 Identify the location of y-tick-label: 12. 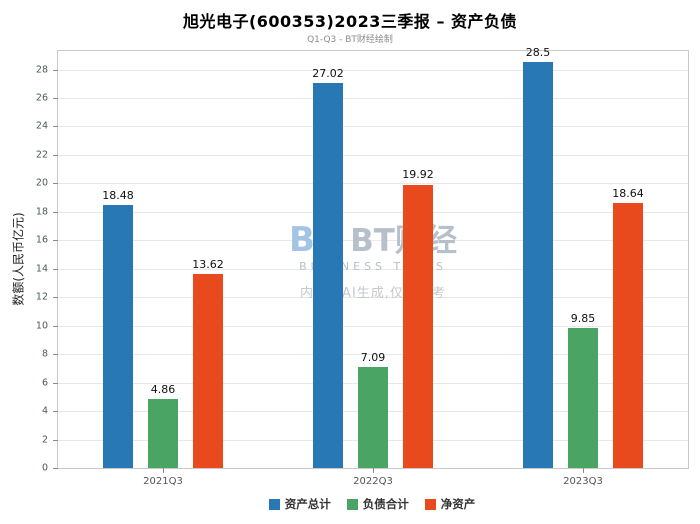
(41, 297).